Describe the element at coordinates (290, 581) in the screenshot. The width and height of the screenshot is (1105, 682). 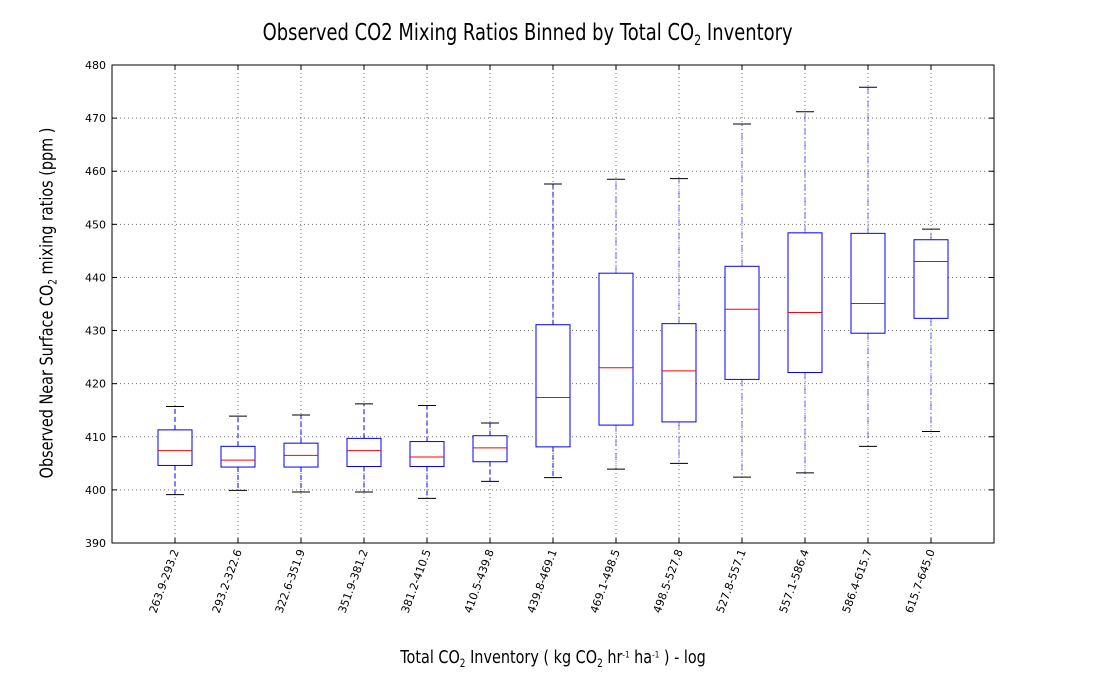
I see `x-tick-label: 322.6-351.9` at that location.